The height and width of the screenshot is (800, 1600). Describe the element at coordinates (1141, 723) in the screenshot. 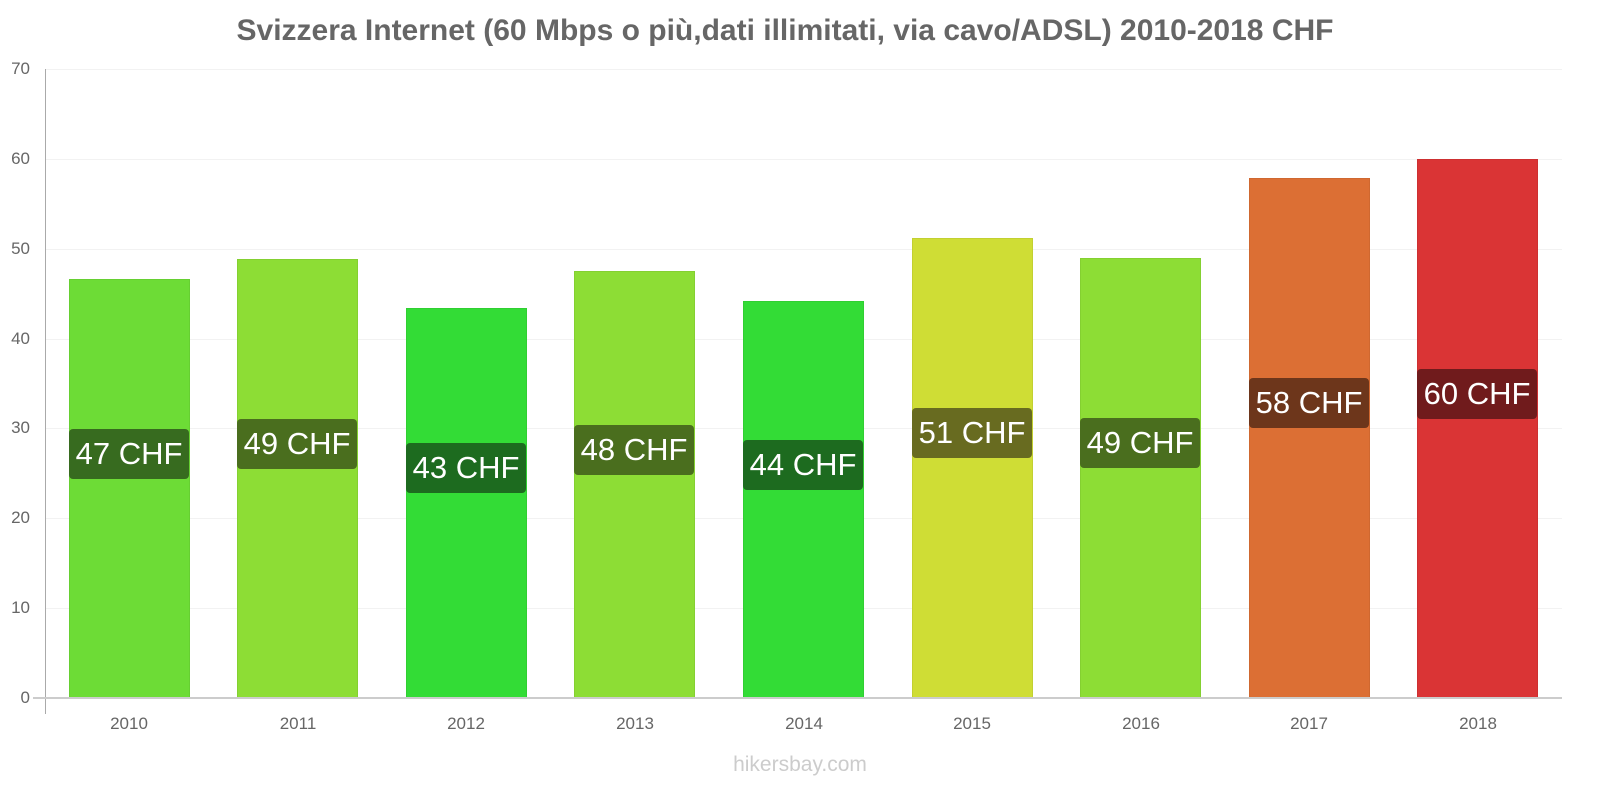

I see `x-tick-label: 2016` at that location.